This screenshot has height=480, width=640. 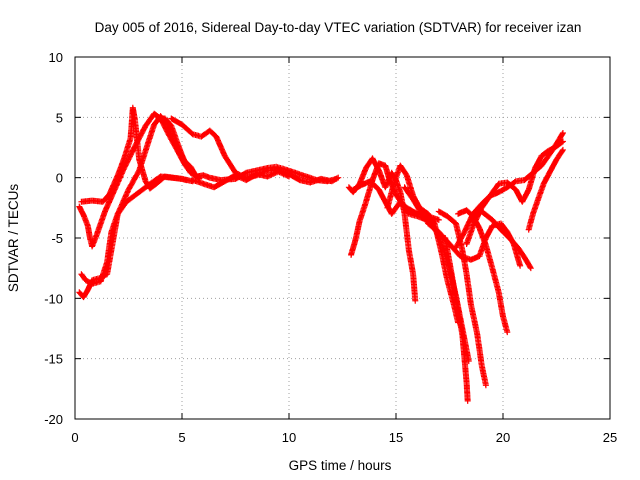 What do you see at coordinates (610, 437) in the screenshot?
I see `x-tick-label: 25` at bounding box center [610, 437].